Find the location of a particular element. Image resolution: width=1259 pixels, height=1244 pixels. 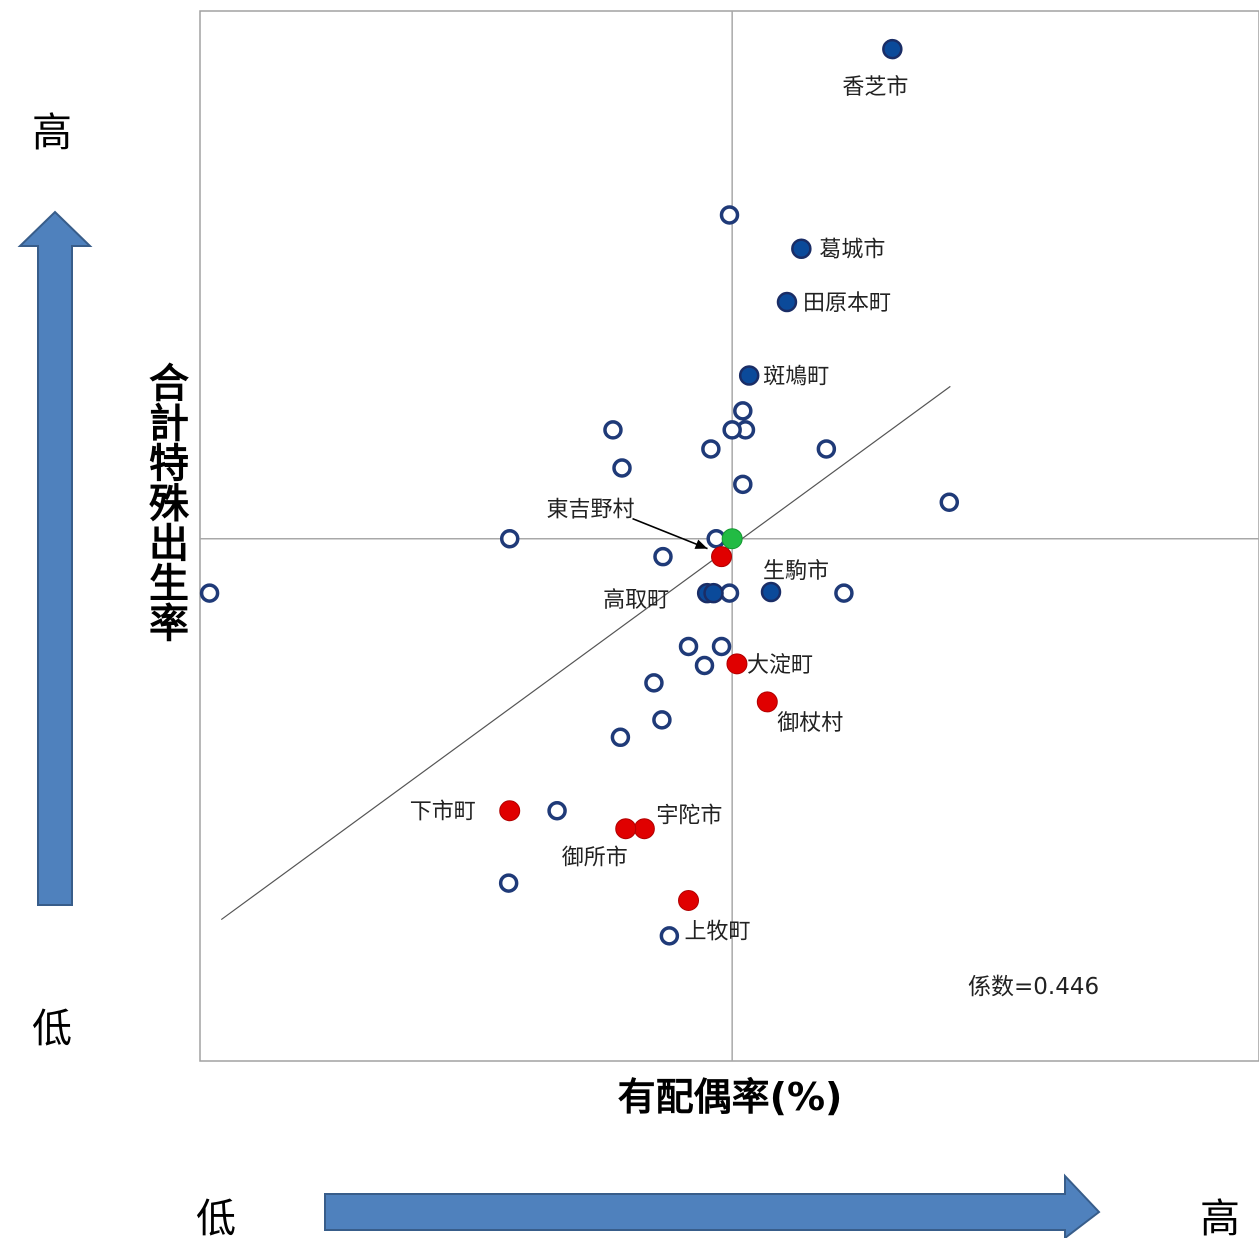

x-axis-low-label: 低 is located at coordinates (216, 1219).